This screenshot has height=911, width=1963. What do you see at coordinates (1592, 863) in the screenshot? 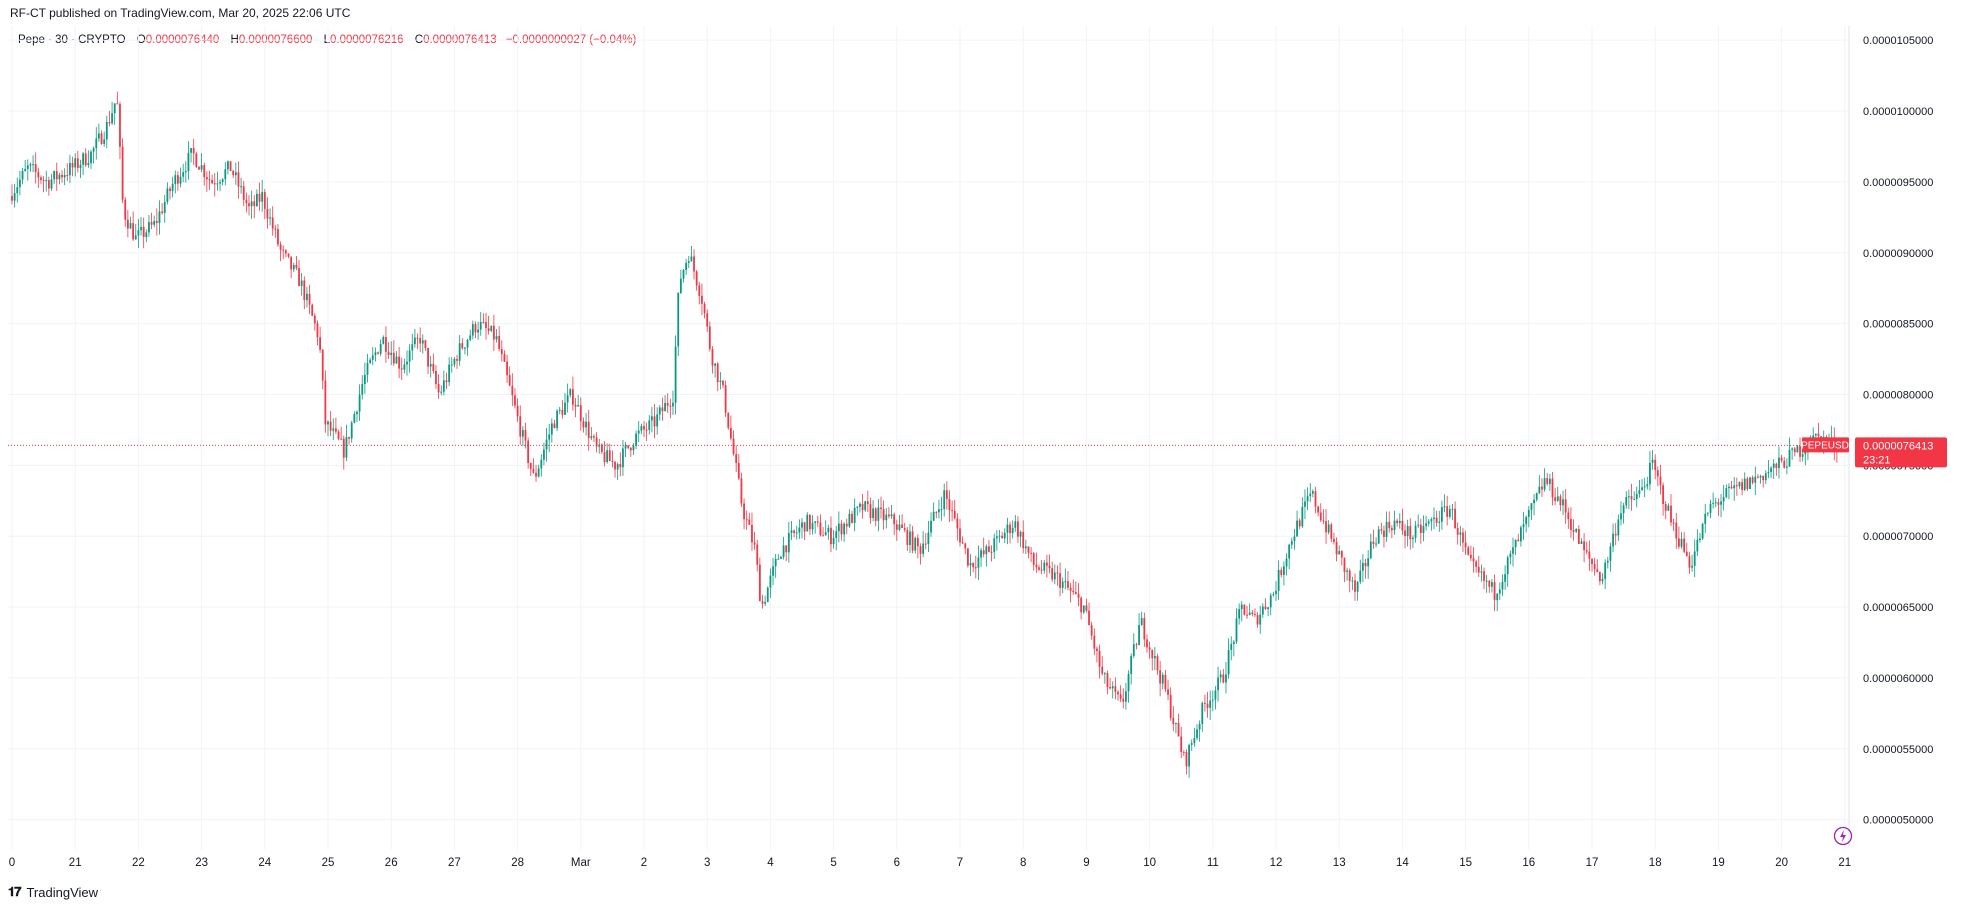
I see `x-tick-label: 17` at bounding box center [1592, 863].